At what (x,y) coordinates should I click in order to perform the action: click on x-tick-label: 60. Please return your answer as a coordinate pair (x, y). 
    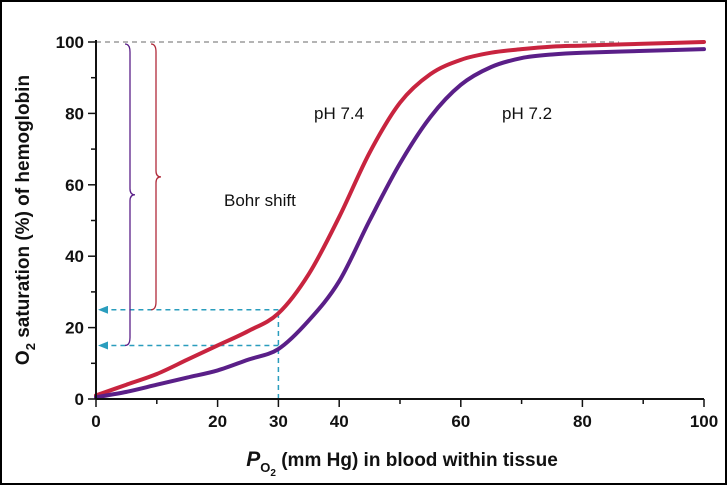
    Looking at the image, I should click on (460, 421).